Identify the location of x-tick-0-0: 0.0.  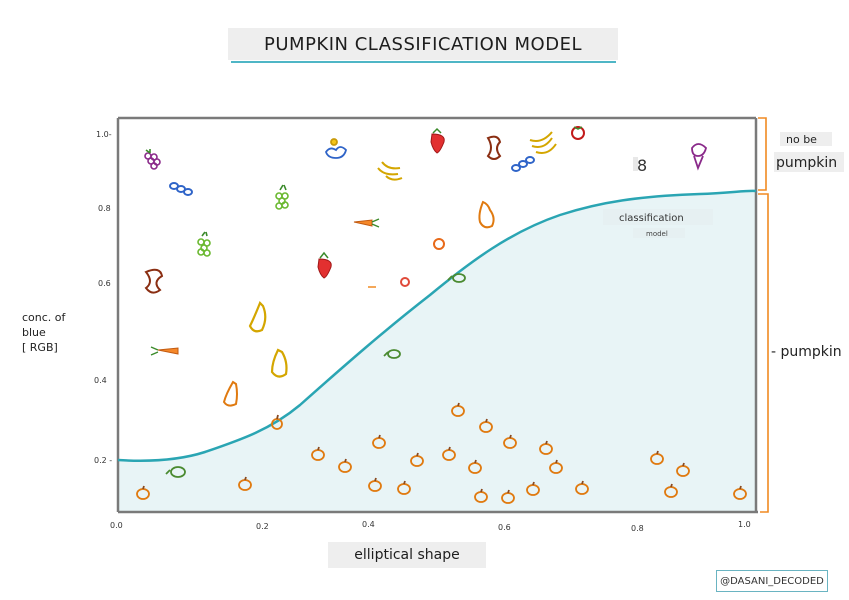
(116, 525).